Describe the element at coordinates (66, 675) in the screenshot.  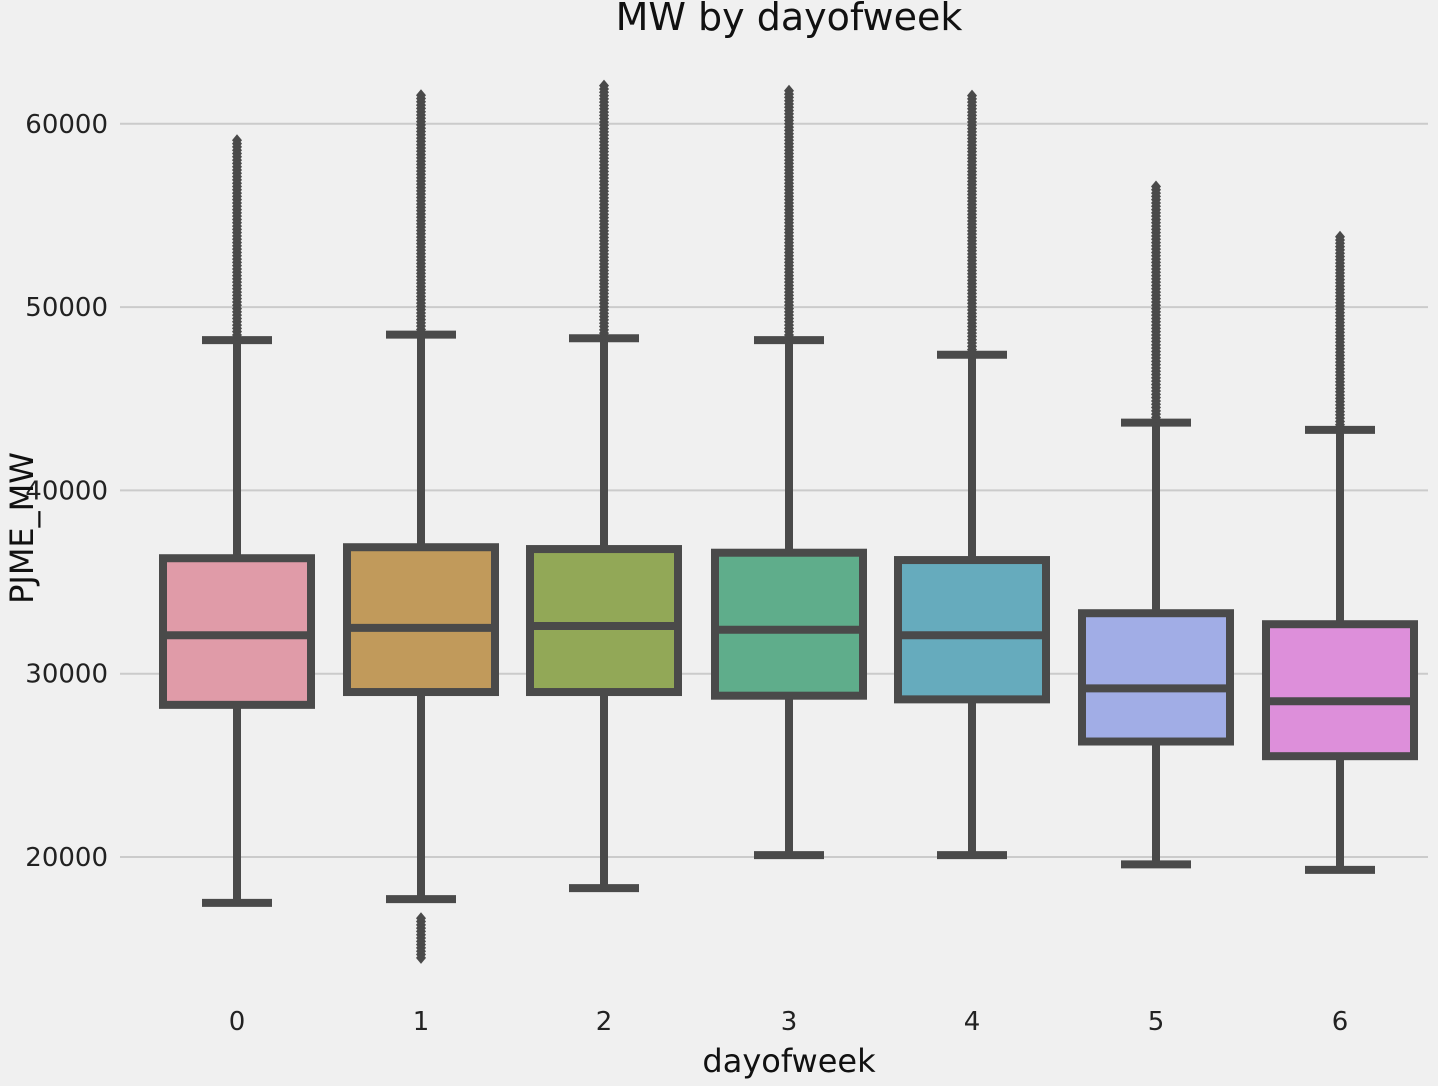
I see `y-tick-label: 30000` at that location.